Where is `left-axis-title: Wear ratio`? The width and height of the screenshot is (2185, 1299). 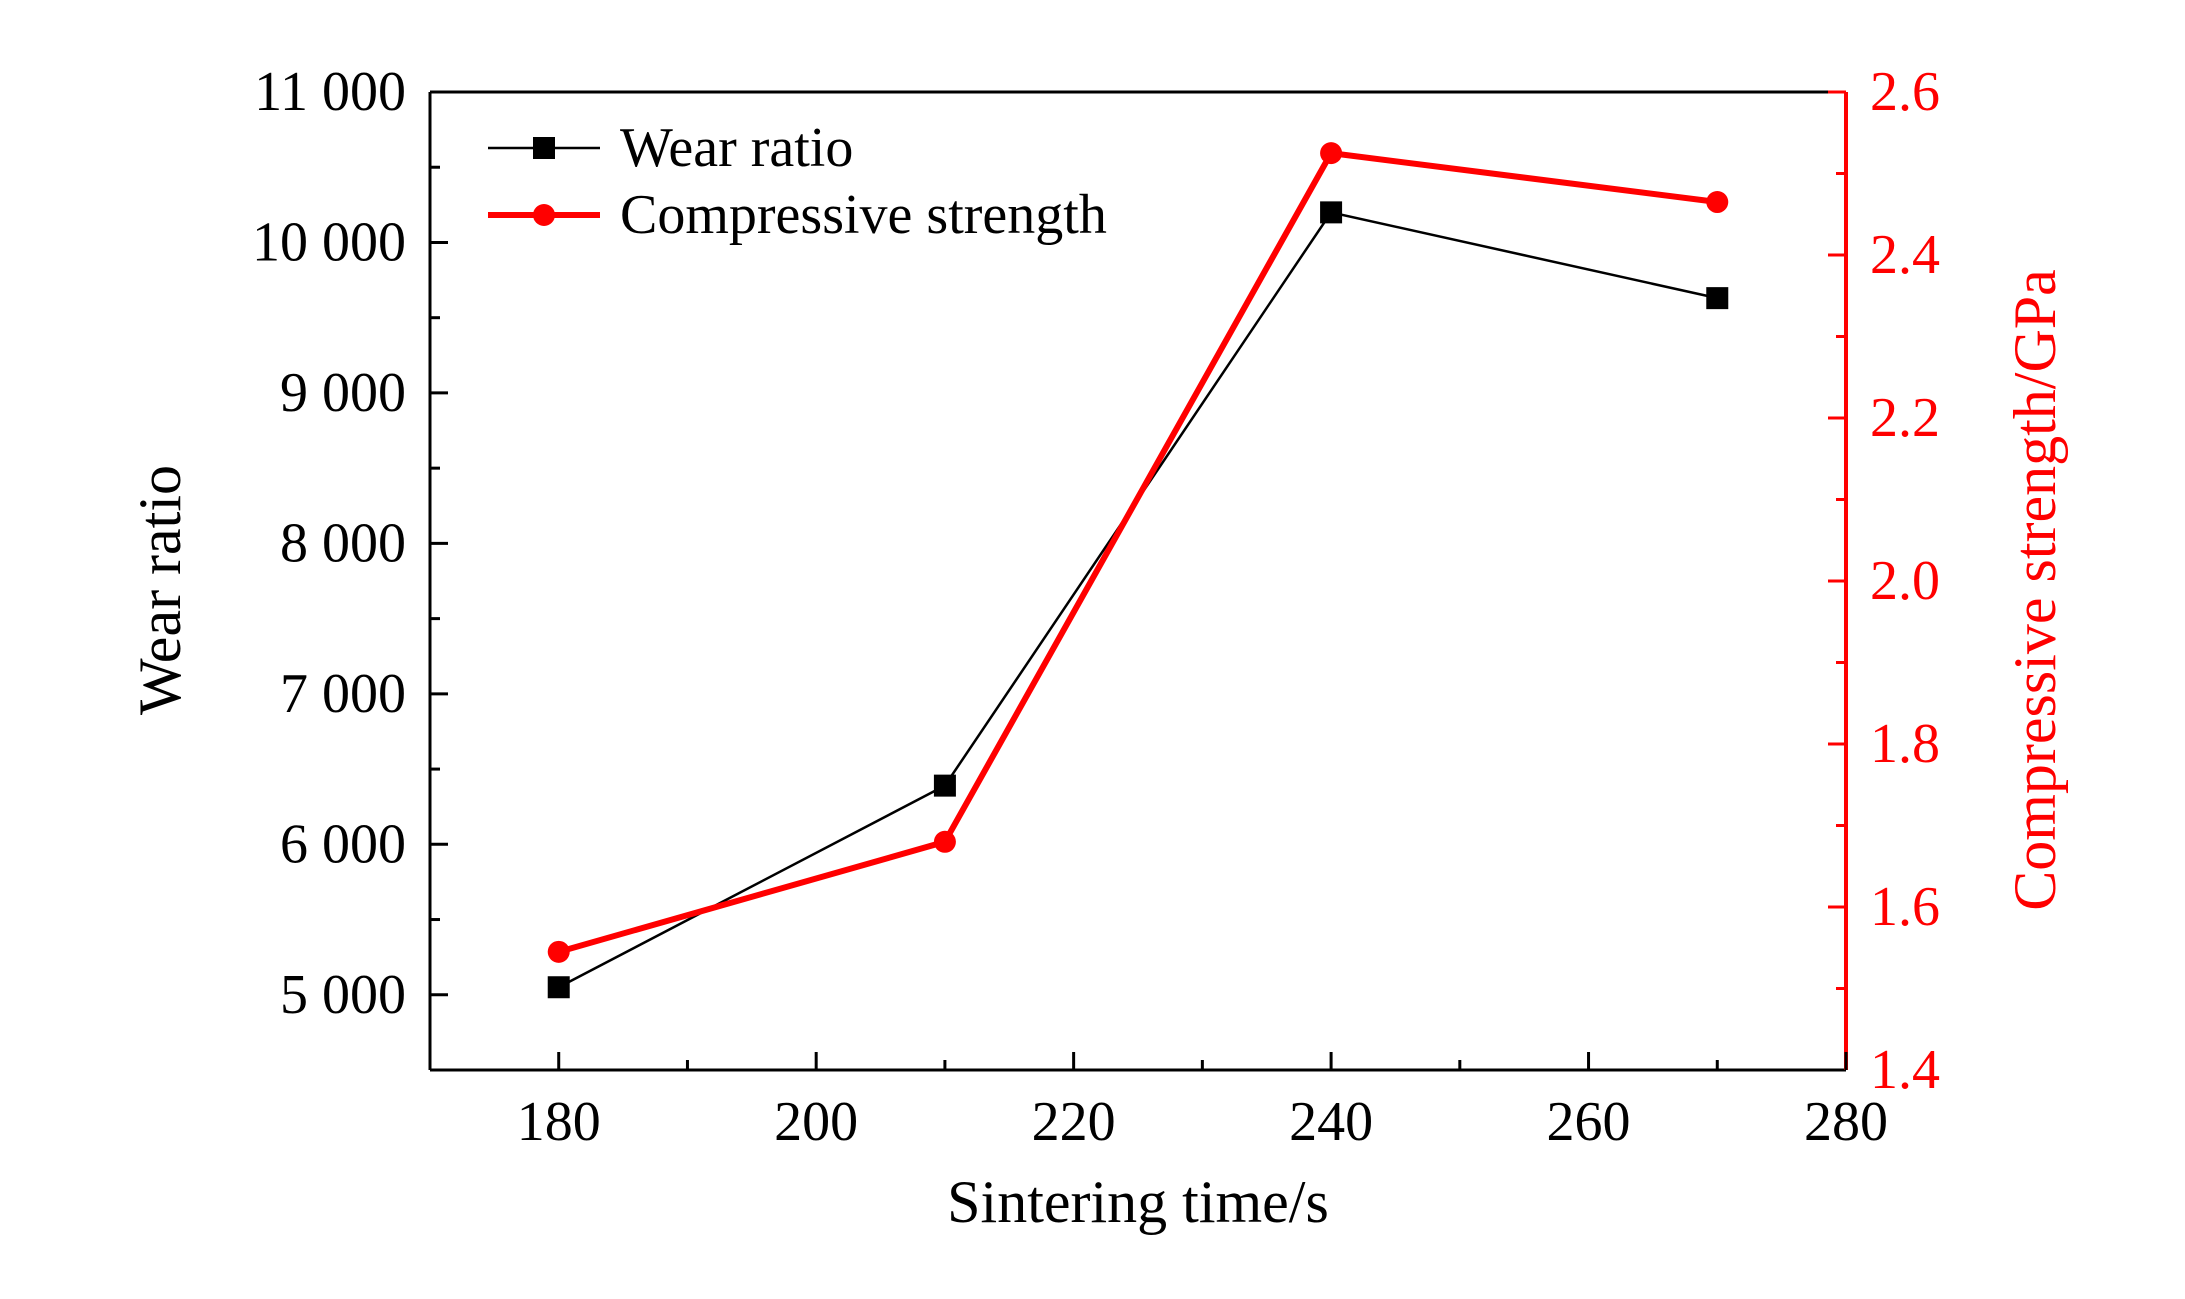 left-axis-title: Wear ratio is located at coordinates (160, 590).